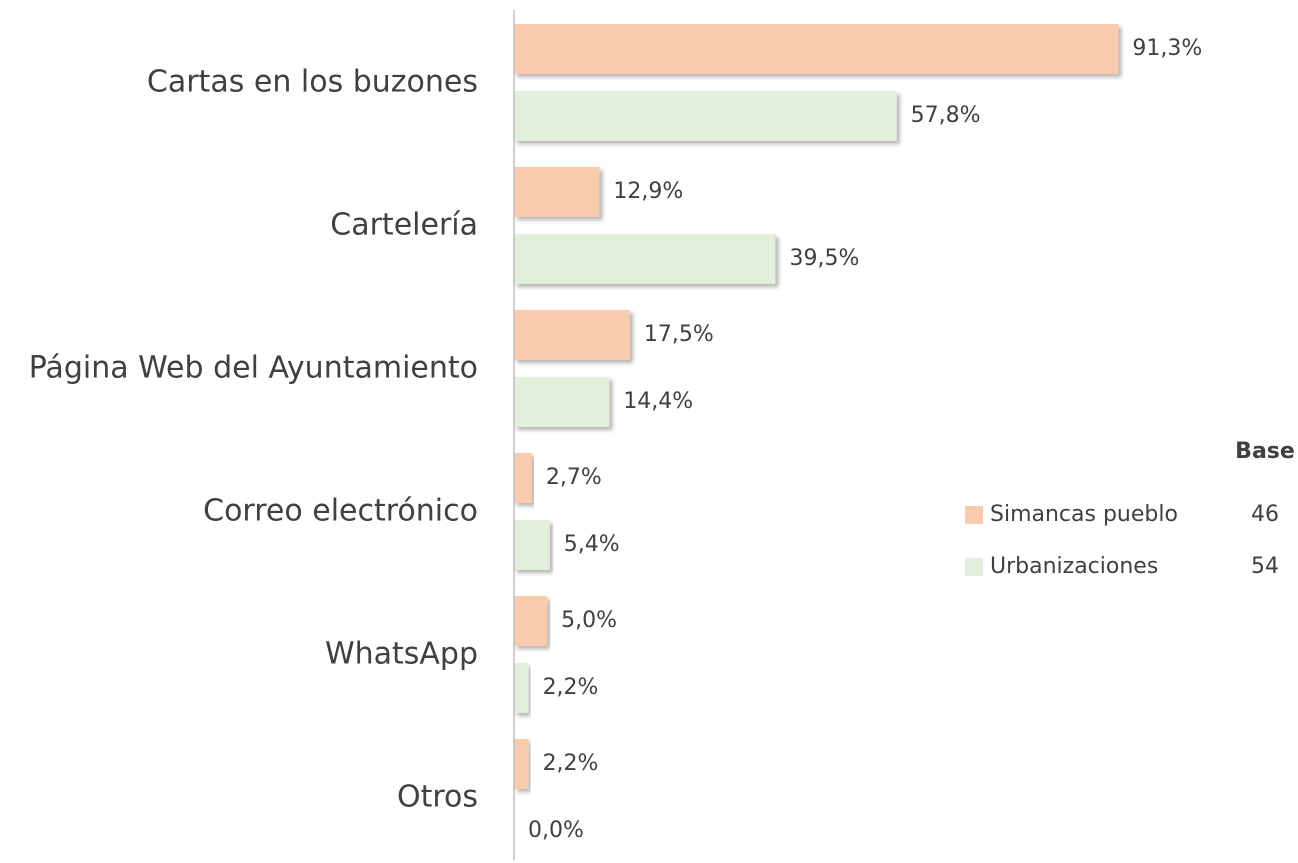 This screenshot has height=863, width=1298. Describe the element at coordinates (1265, 566) in the screenshot. I see `legend-base: 54` at that location.